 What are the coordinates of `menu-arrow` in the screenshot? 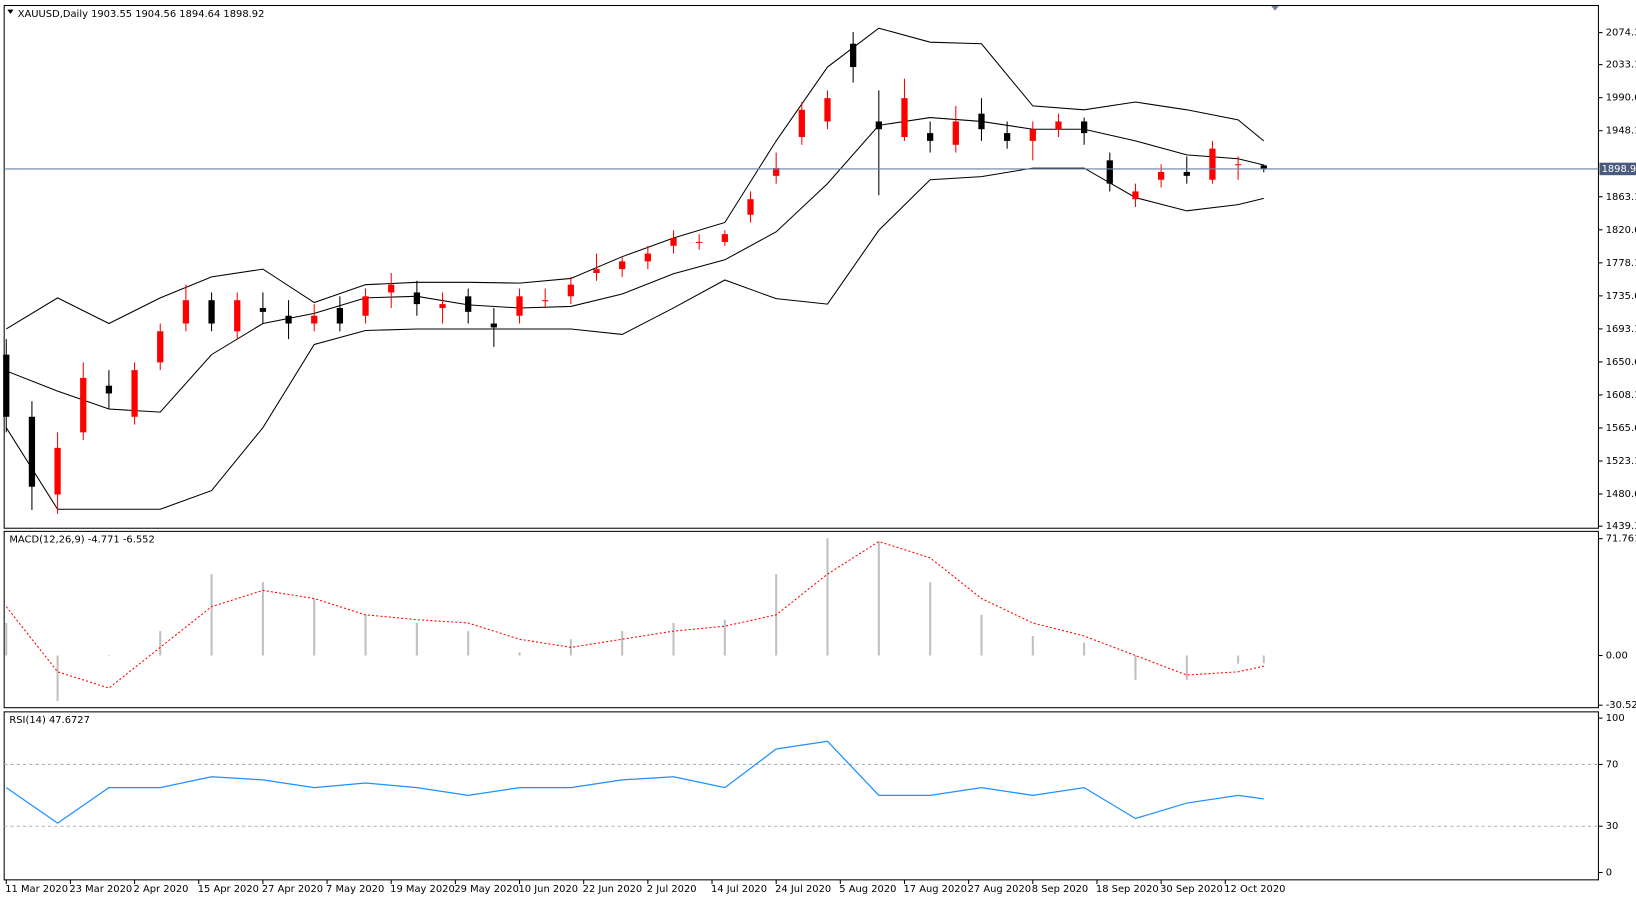 It's located at (10, 11).